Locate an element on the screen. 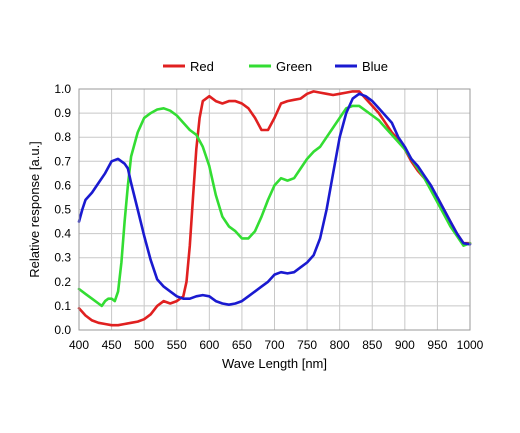  x-tick-label: 900 is located at coordinates (405, 345).